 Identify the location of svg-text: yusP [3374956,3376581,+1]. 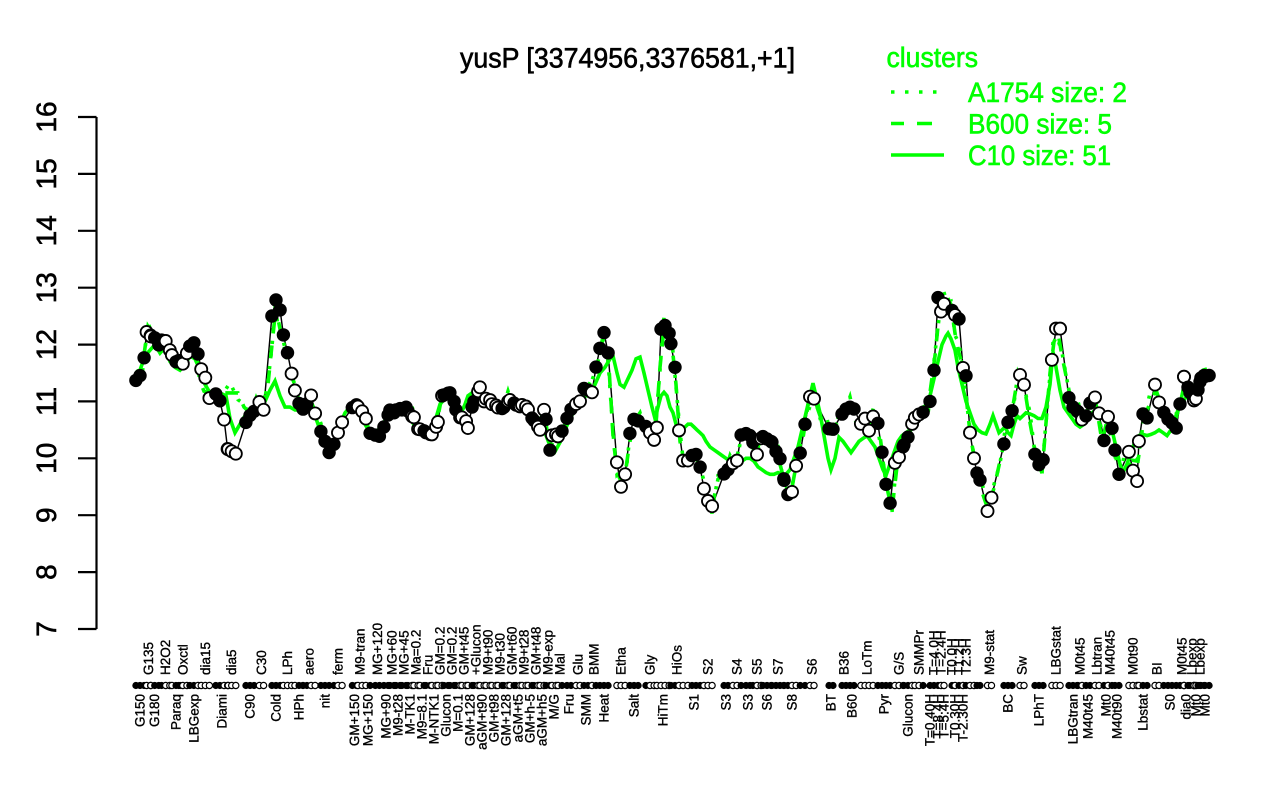
(627, 58).